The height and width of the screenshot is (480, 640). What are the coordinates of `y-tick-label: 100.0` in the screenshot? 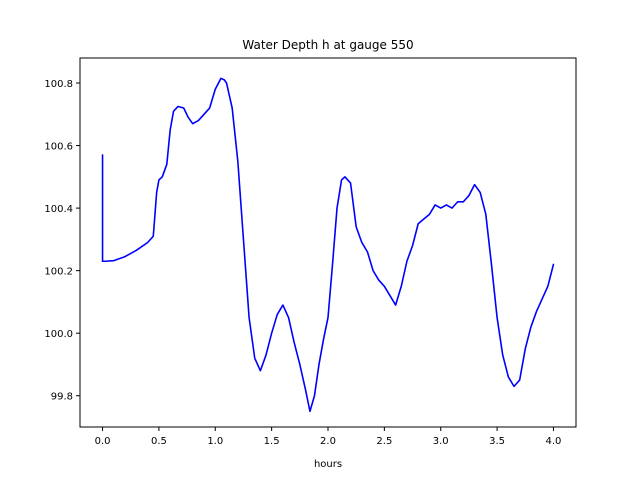 It's located at (58, 334).